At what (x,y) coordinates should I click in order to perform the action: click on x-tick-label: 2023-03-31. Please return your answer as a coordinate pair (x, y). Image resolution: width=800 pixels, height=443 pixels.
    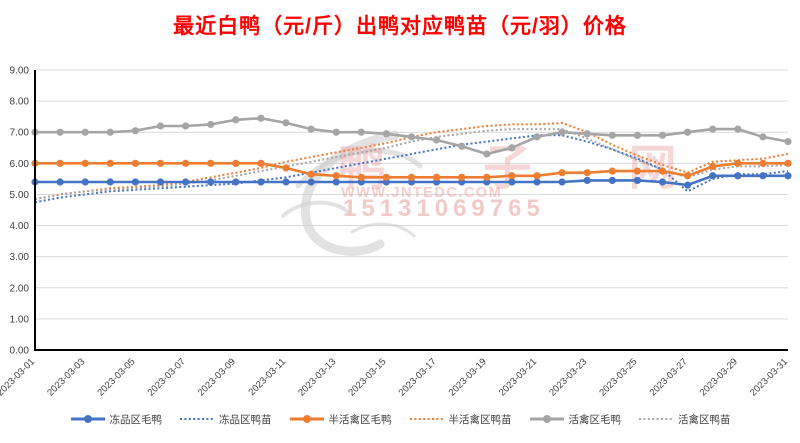
    Looking at the image, I should click on (769, 377).